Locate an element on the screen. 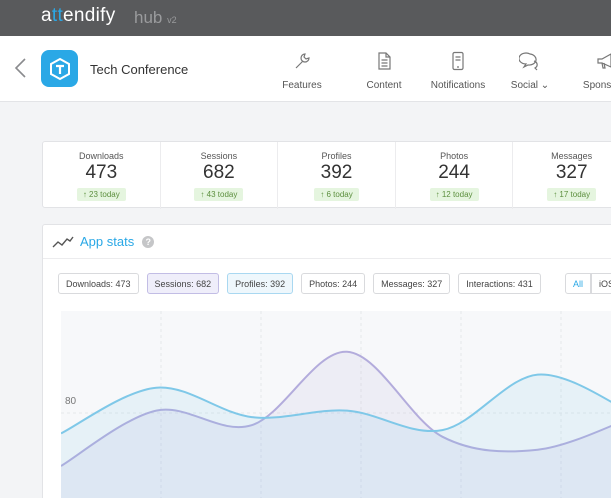 The width and height of the screenshot is (611, 498). document-icon is located at coordinates (384, 61).